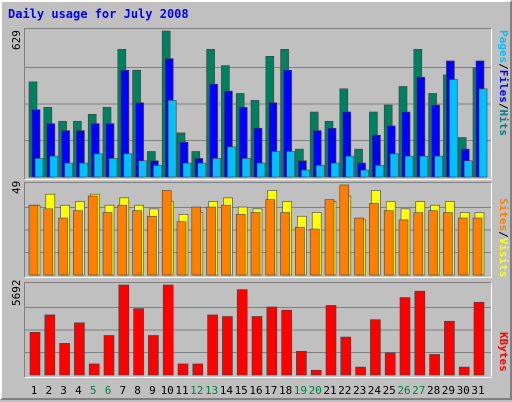 Image resolution: width=512 pixels, height=402 pixels. Describe the element at coordinates (211, 390) in the screenshot. I see `x-tick-label: 13` at that location.